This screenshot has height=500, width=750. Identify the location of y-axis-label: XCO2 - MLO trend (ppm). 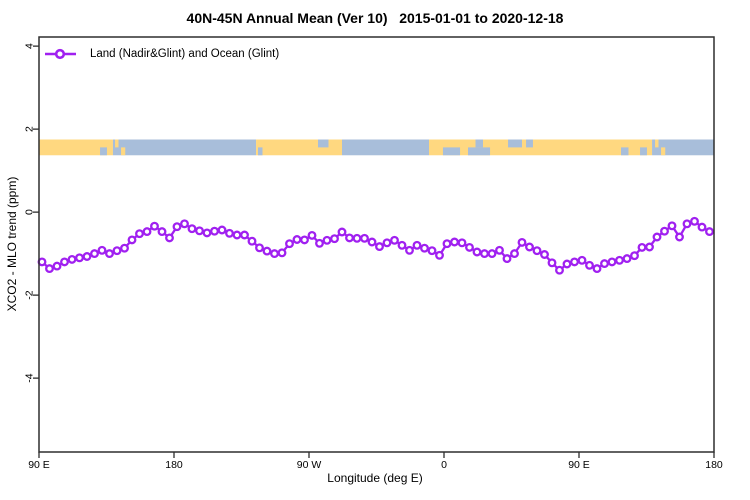
(12, 244).